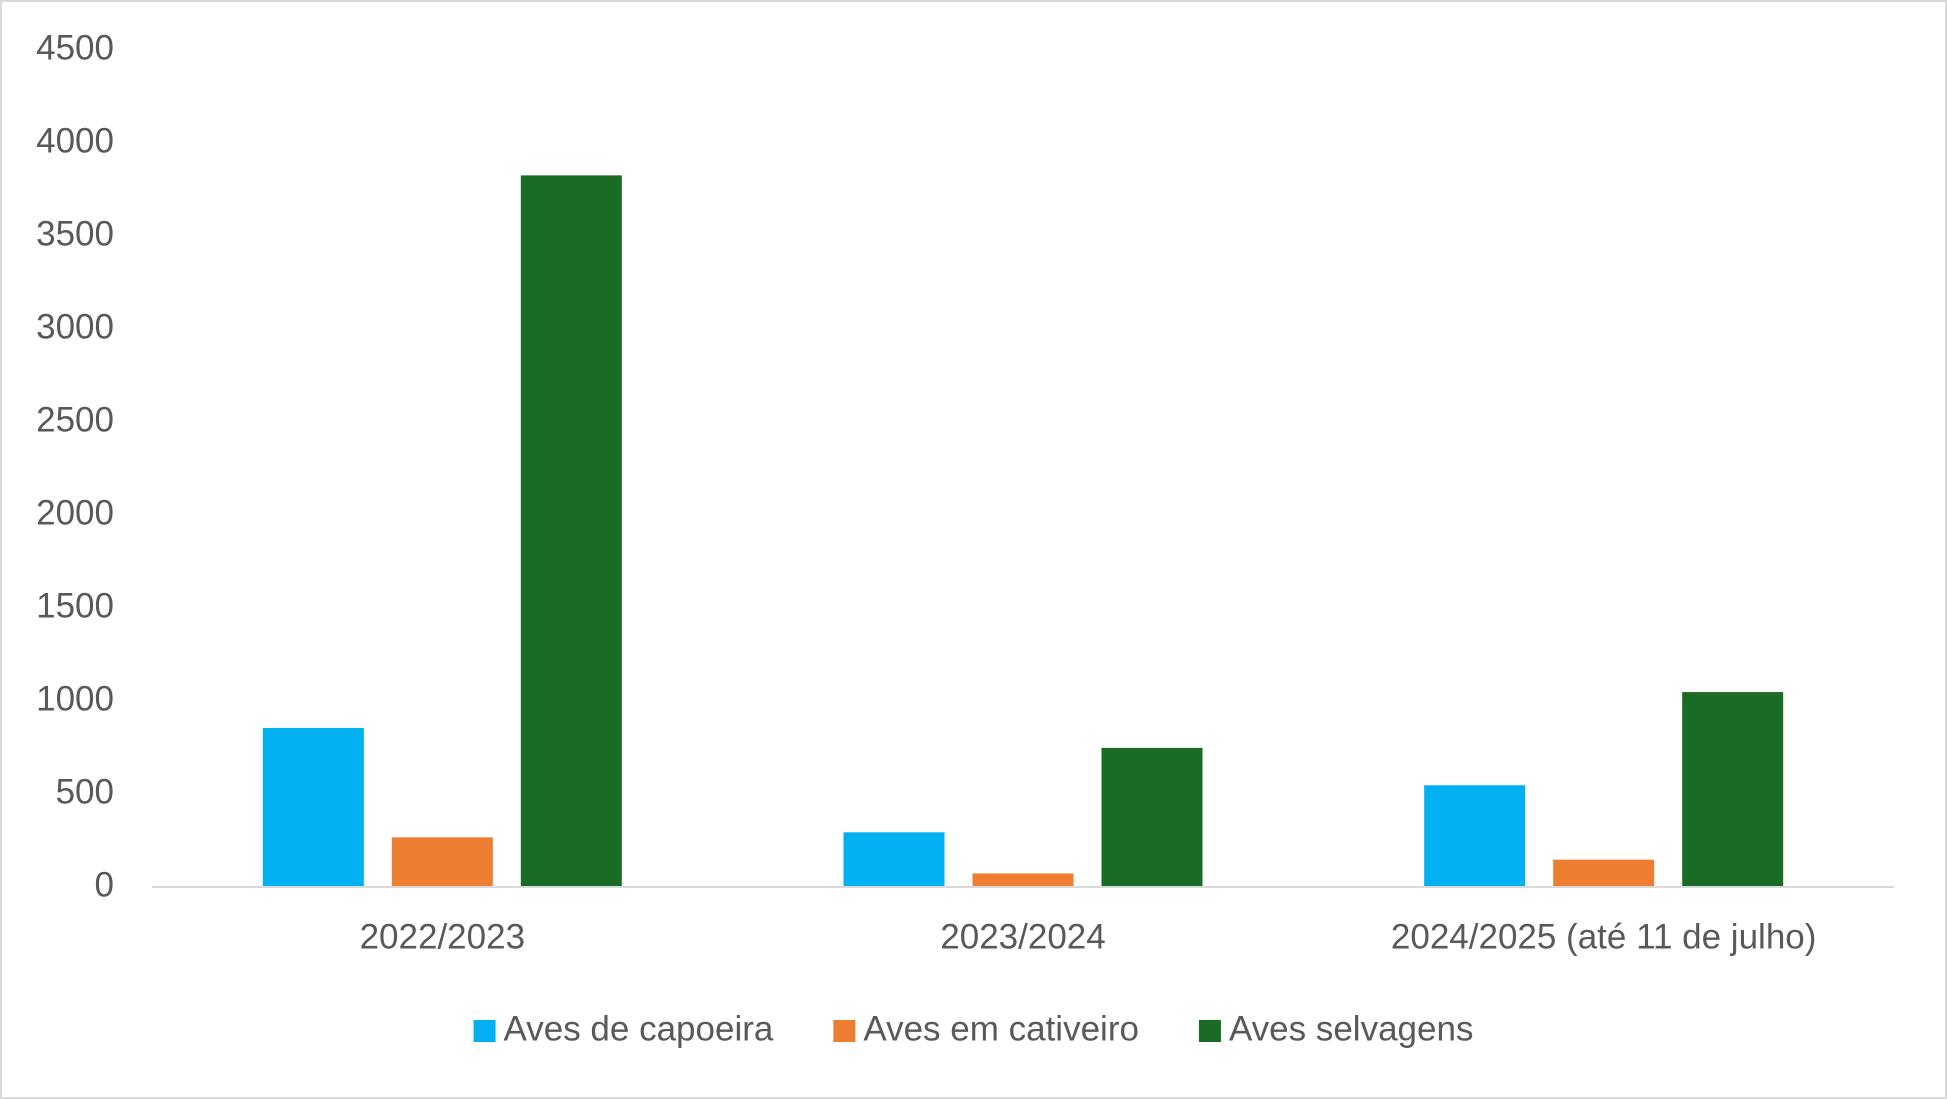 The image size is (1947, 1099). What do you see at coordinates (1001, 1028) in the screenshot?
I see `legend-label: Aves em cativeiro` at bounding box center [1001, 1028].